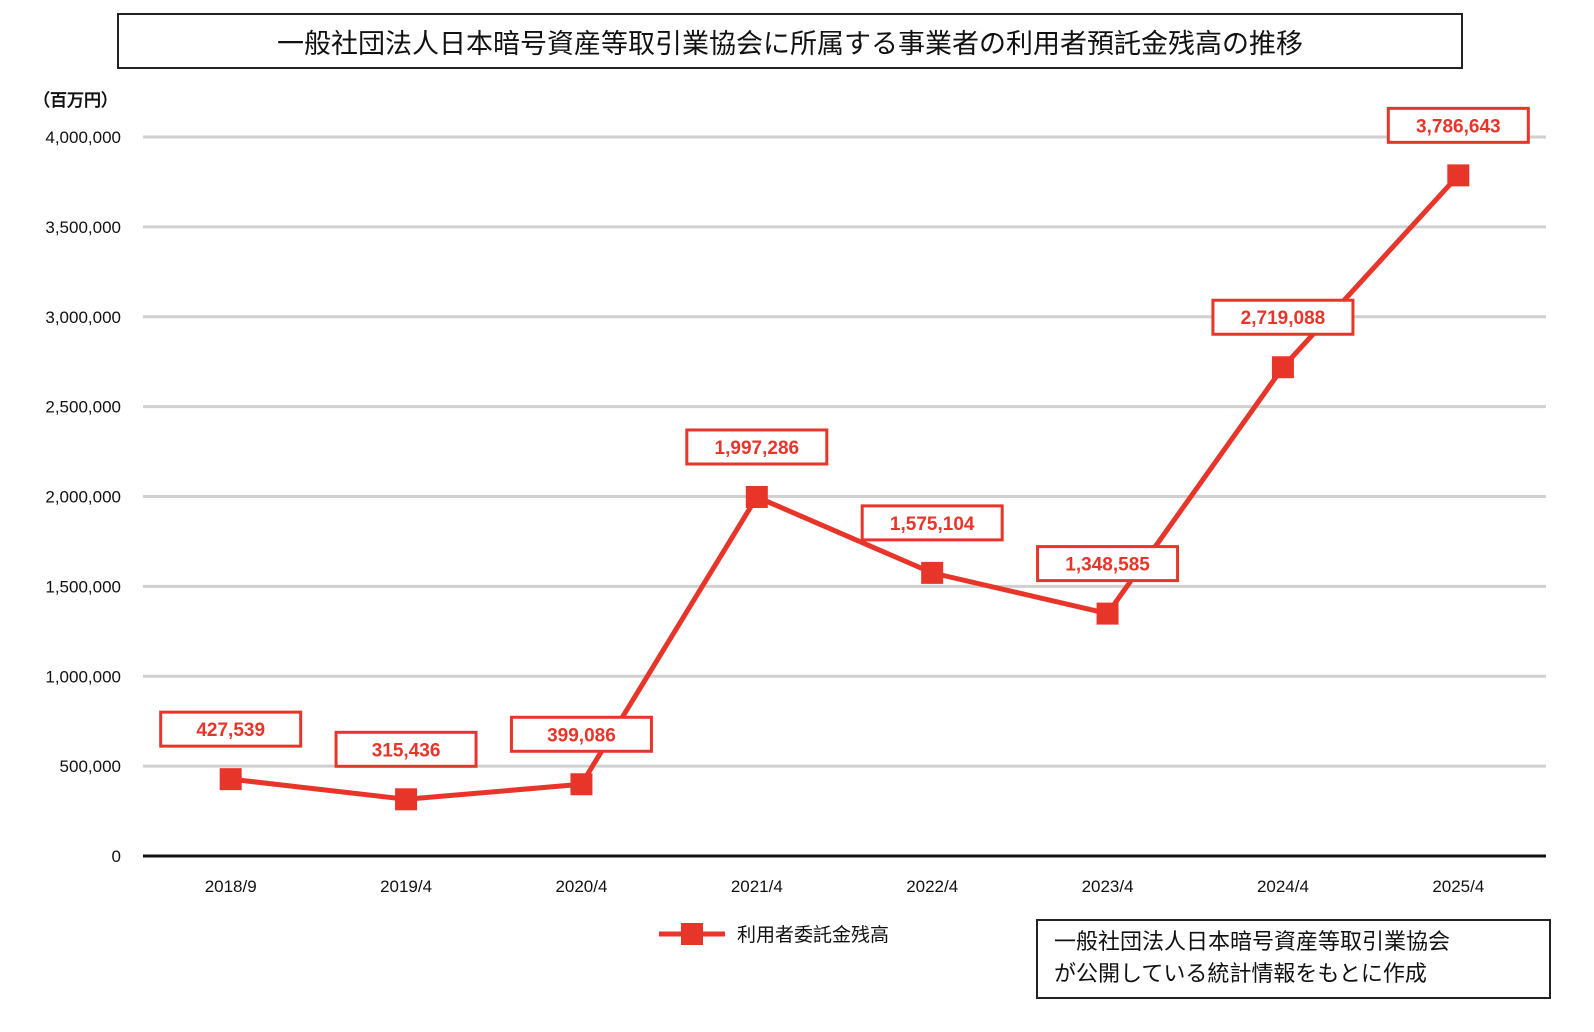 The height and width of the screenshot is (1032, 1594). I want to click on data-label: 1,348,585, so click(1107, 565).